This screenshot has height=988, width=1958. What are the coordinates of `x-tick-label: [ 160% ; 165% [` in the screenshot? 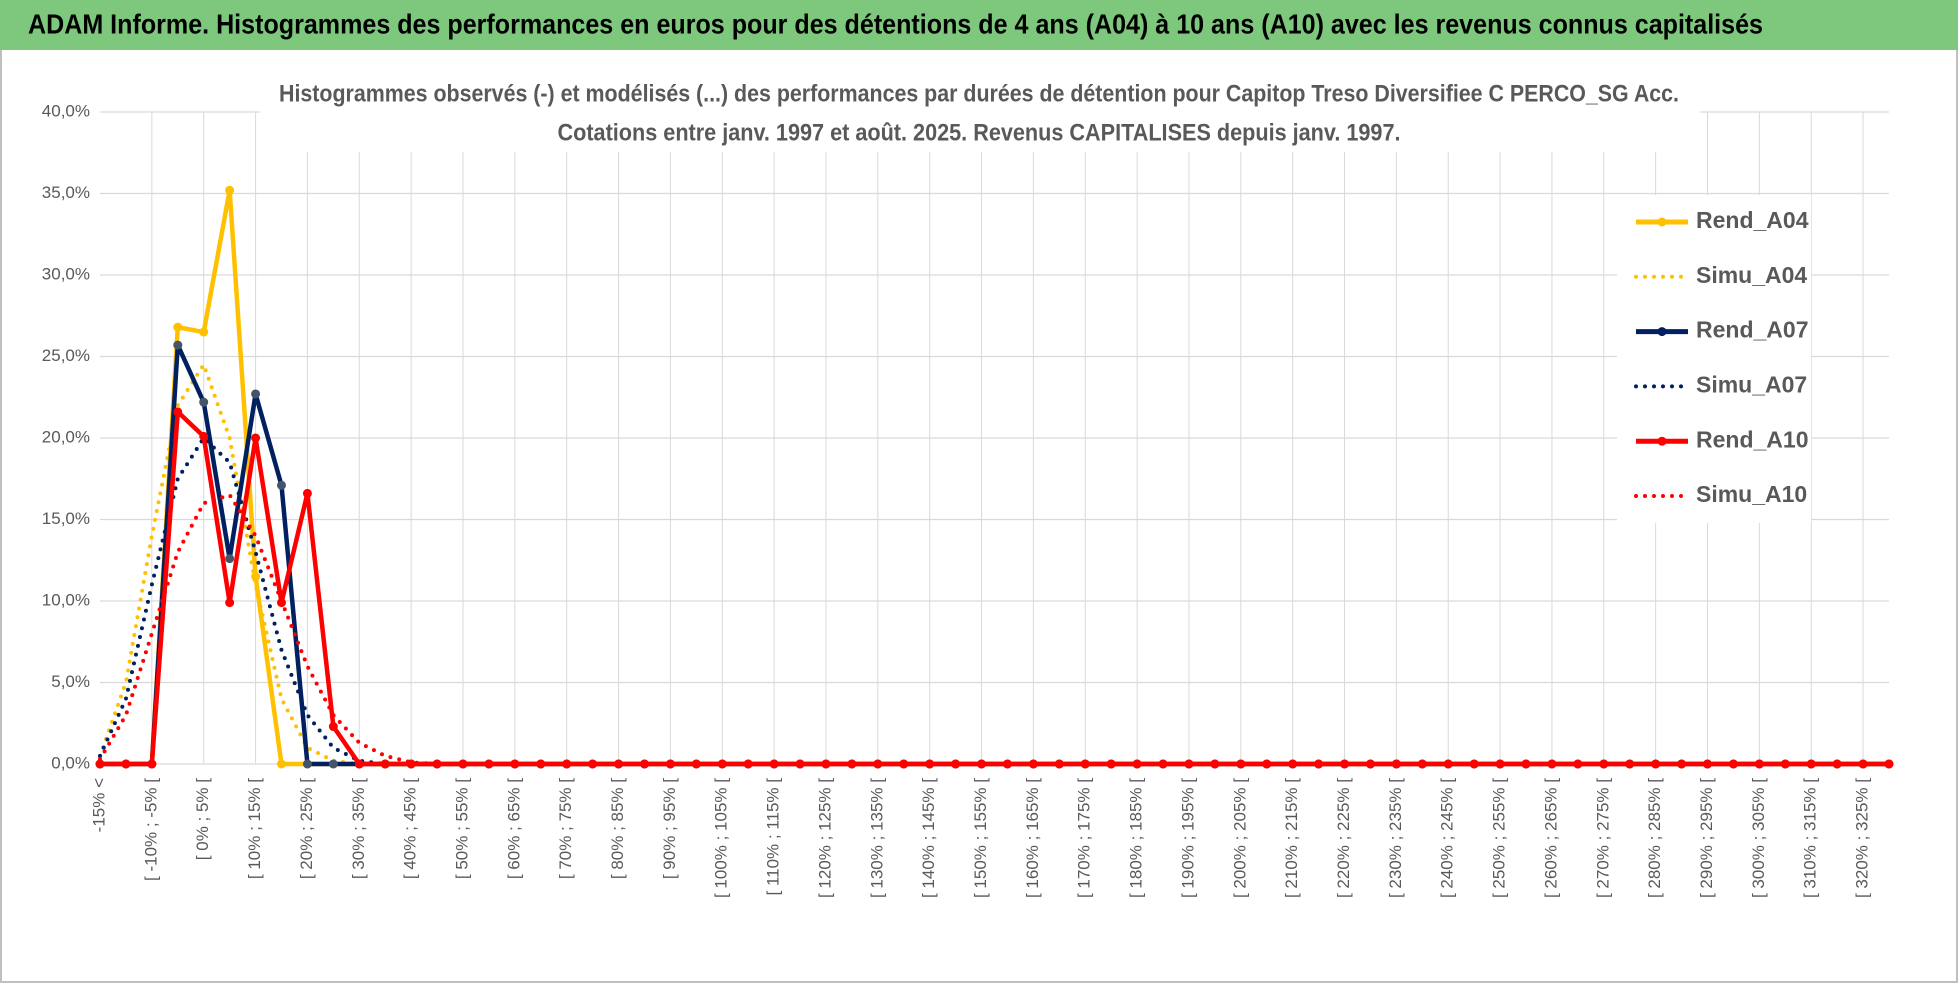 It's located at (1032, 838).